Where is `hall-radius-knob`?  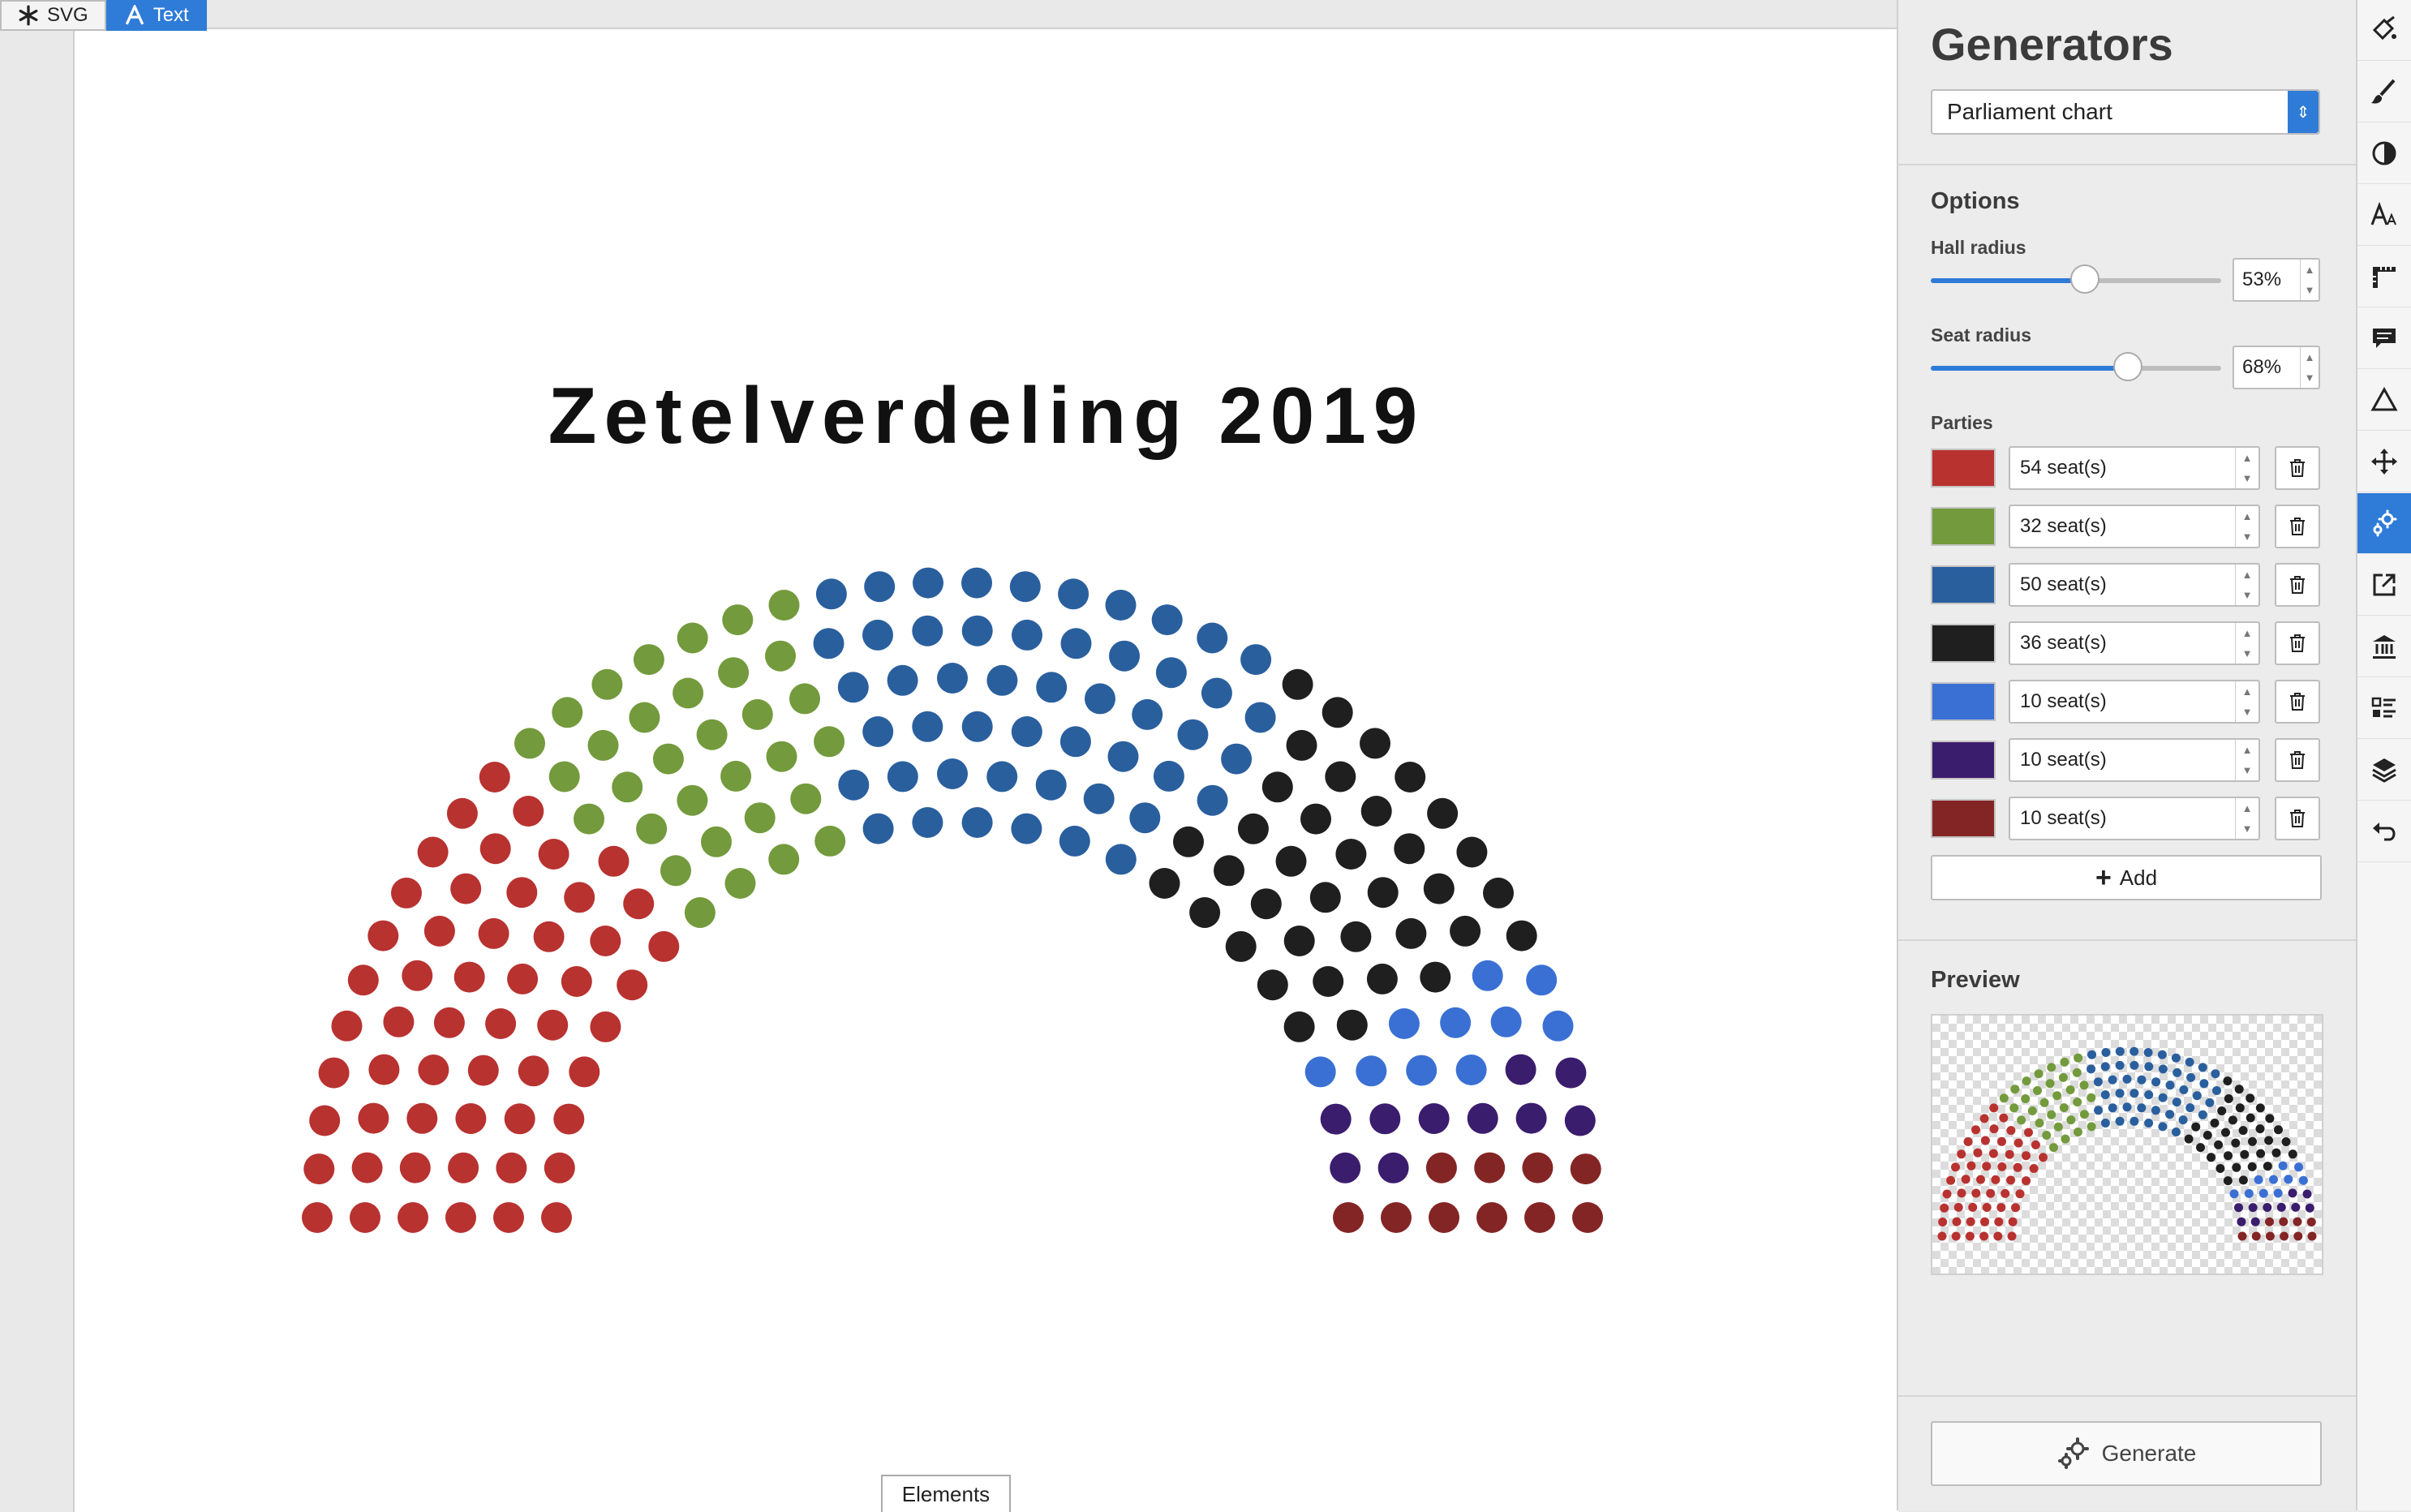 hall-radius-knob is located at coordinates (2084, 279).